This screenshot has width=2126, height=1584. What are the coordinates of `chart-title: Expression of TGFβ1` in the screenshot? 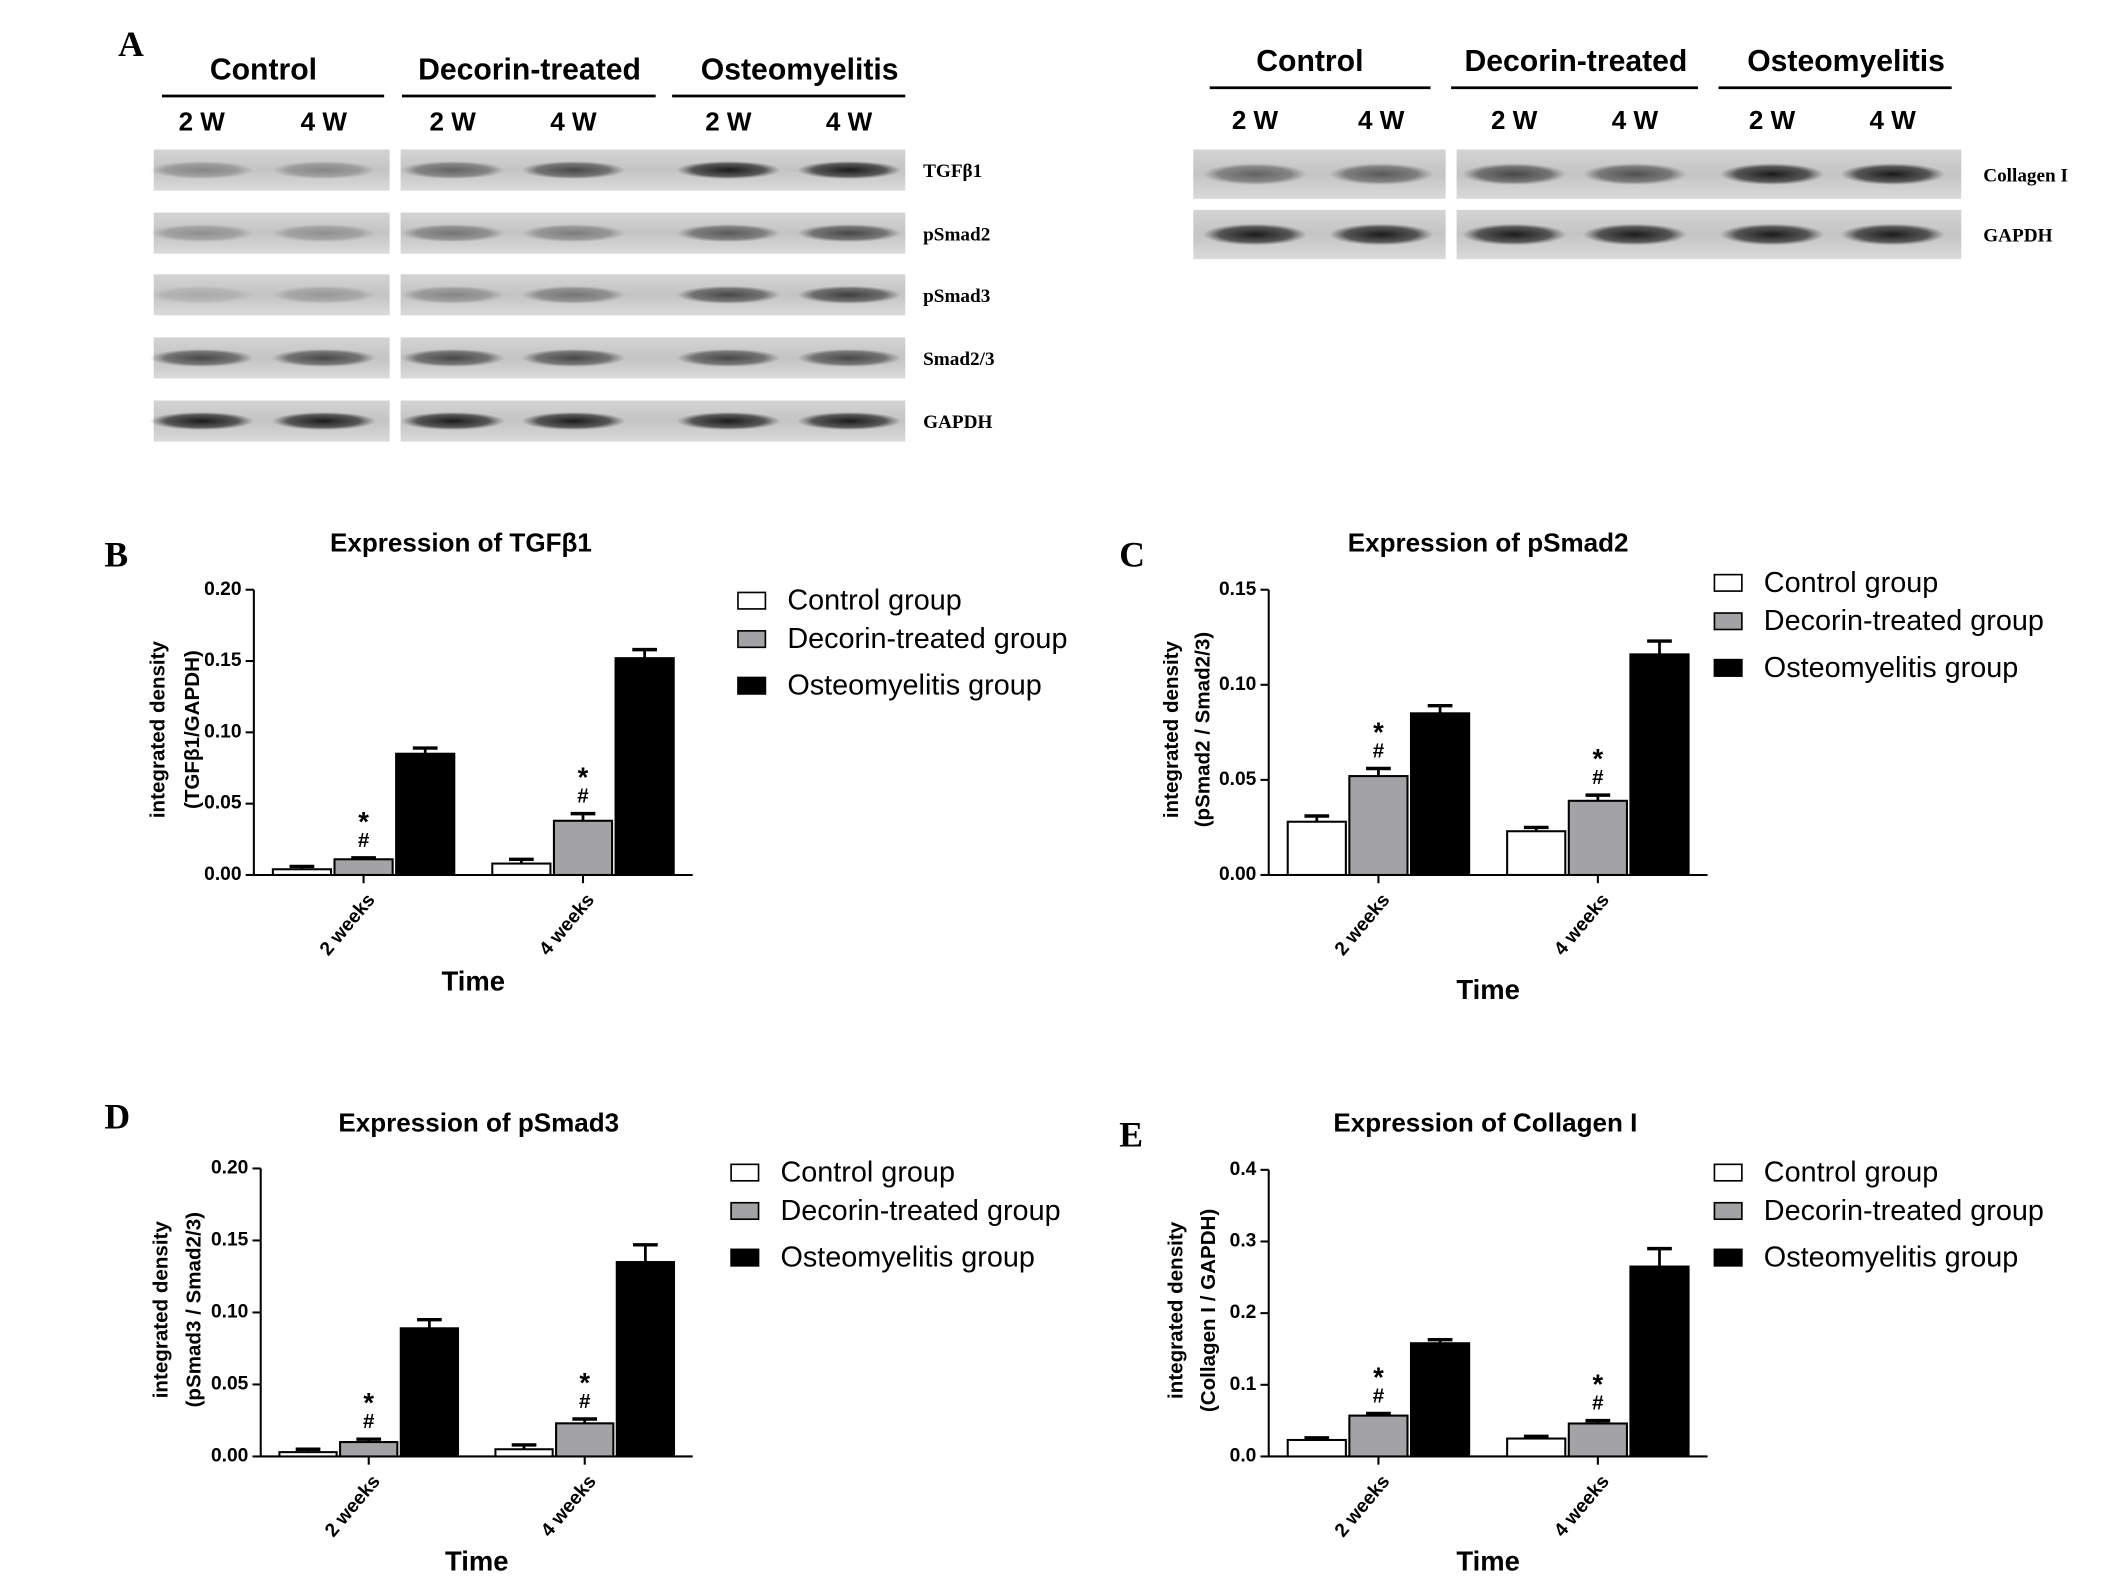 It's located at (461, 542).